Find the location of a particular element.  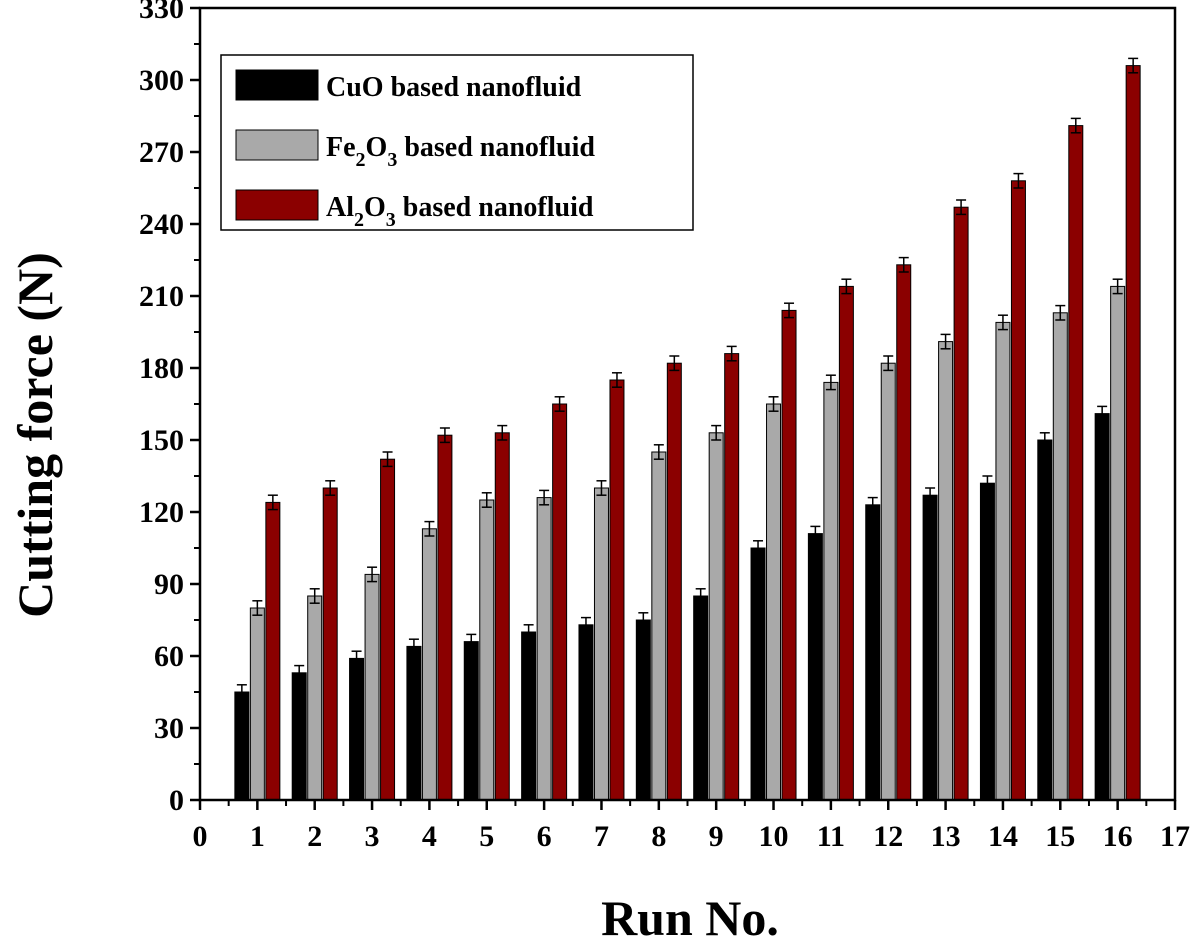

bar-s2-run2 is located at coordinates (315, 698).